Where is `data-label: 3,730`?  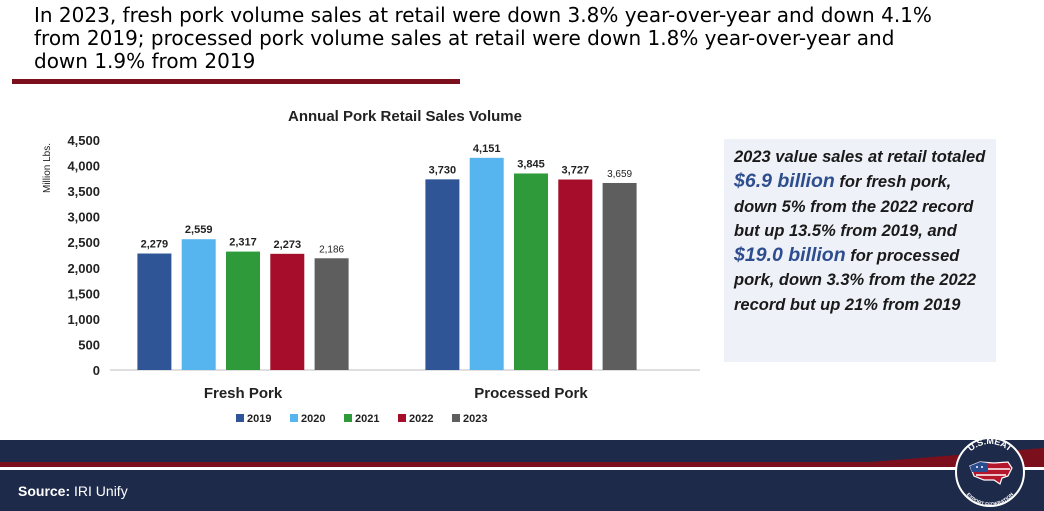
data-label: 3,730 is located at coordinates (443, 170).